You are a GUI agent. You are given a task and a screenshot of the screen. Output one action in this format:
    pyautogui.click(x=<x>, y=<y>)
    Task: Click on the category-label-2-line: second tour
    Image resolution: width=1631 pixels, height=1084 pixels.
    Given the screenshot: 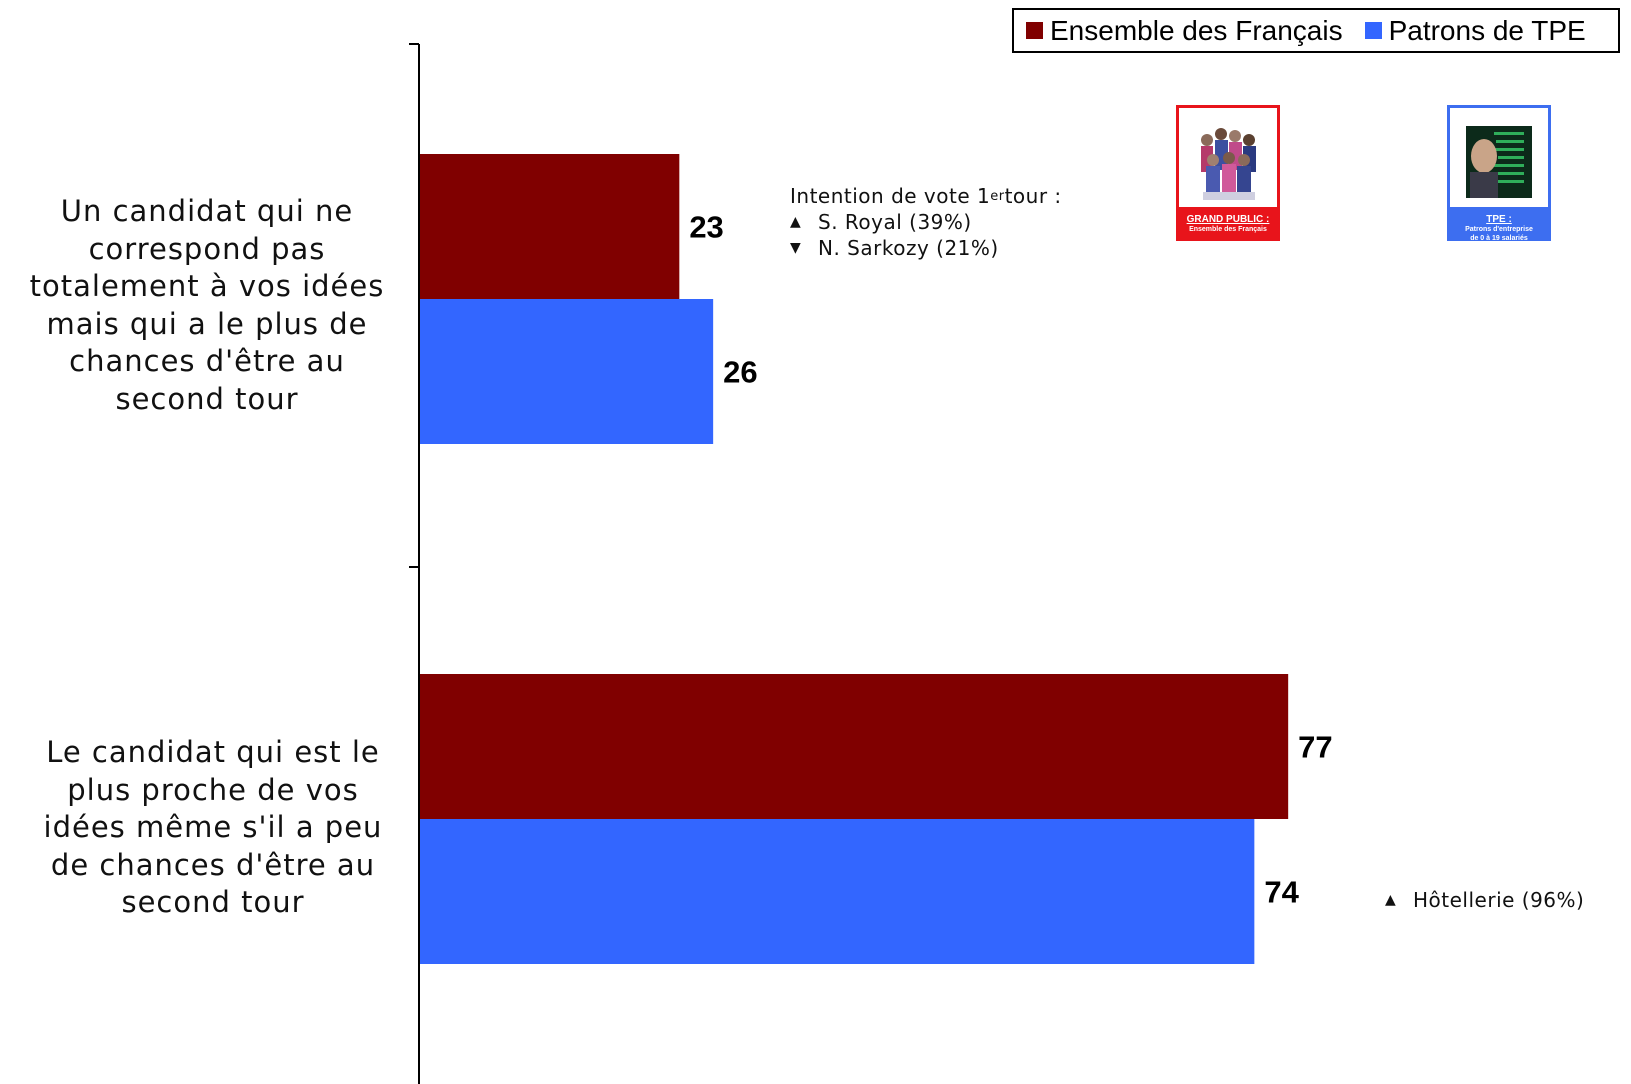 What is the action you would take?
    pyautogui.click(x=213, y=902)
    